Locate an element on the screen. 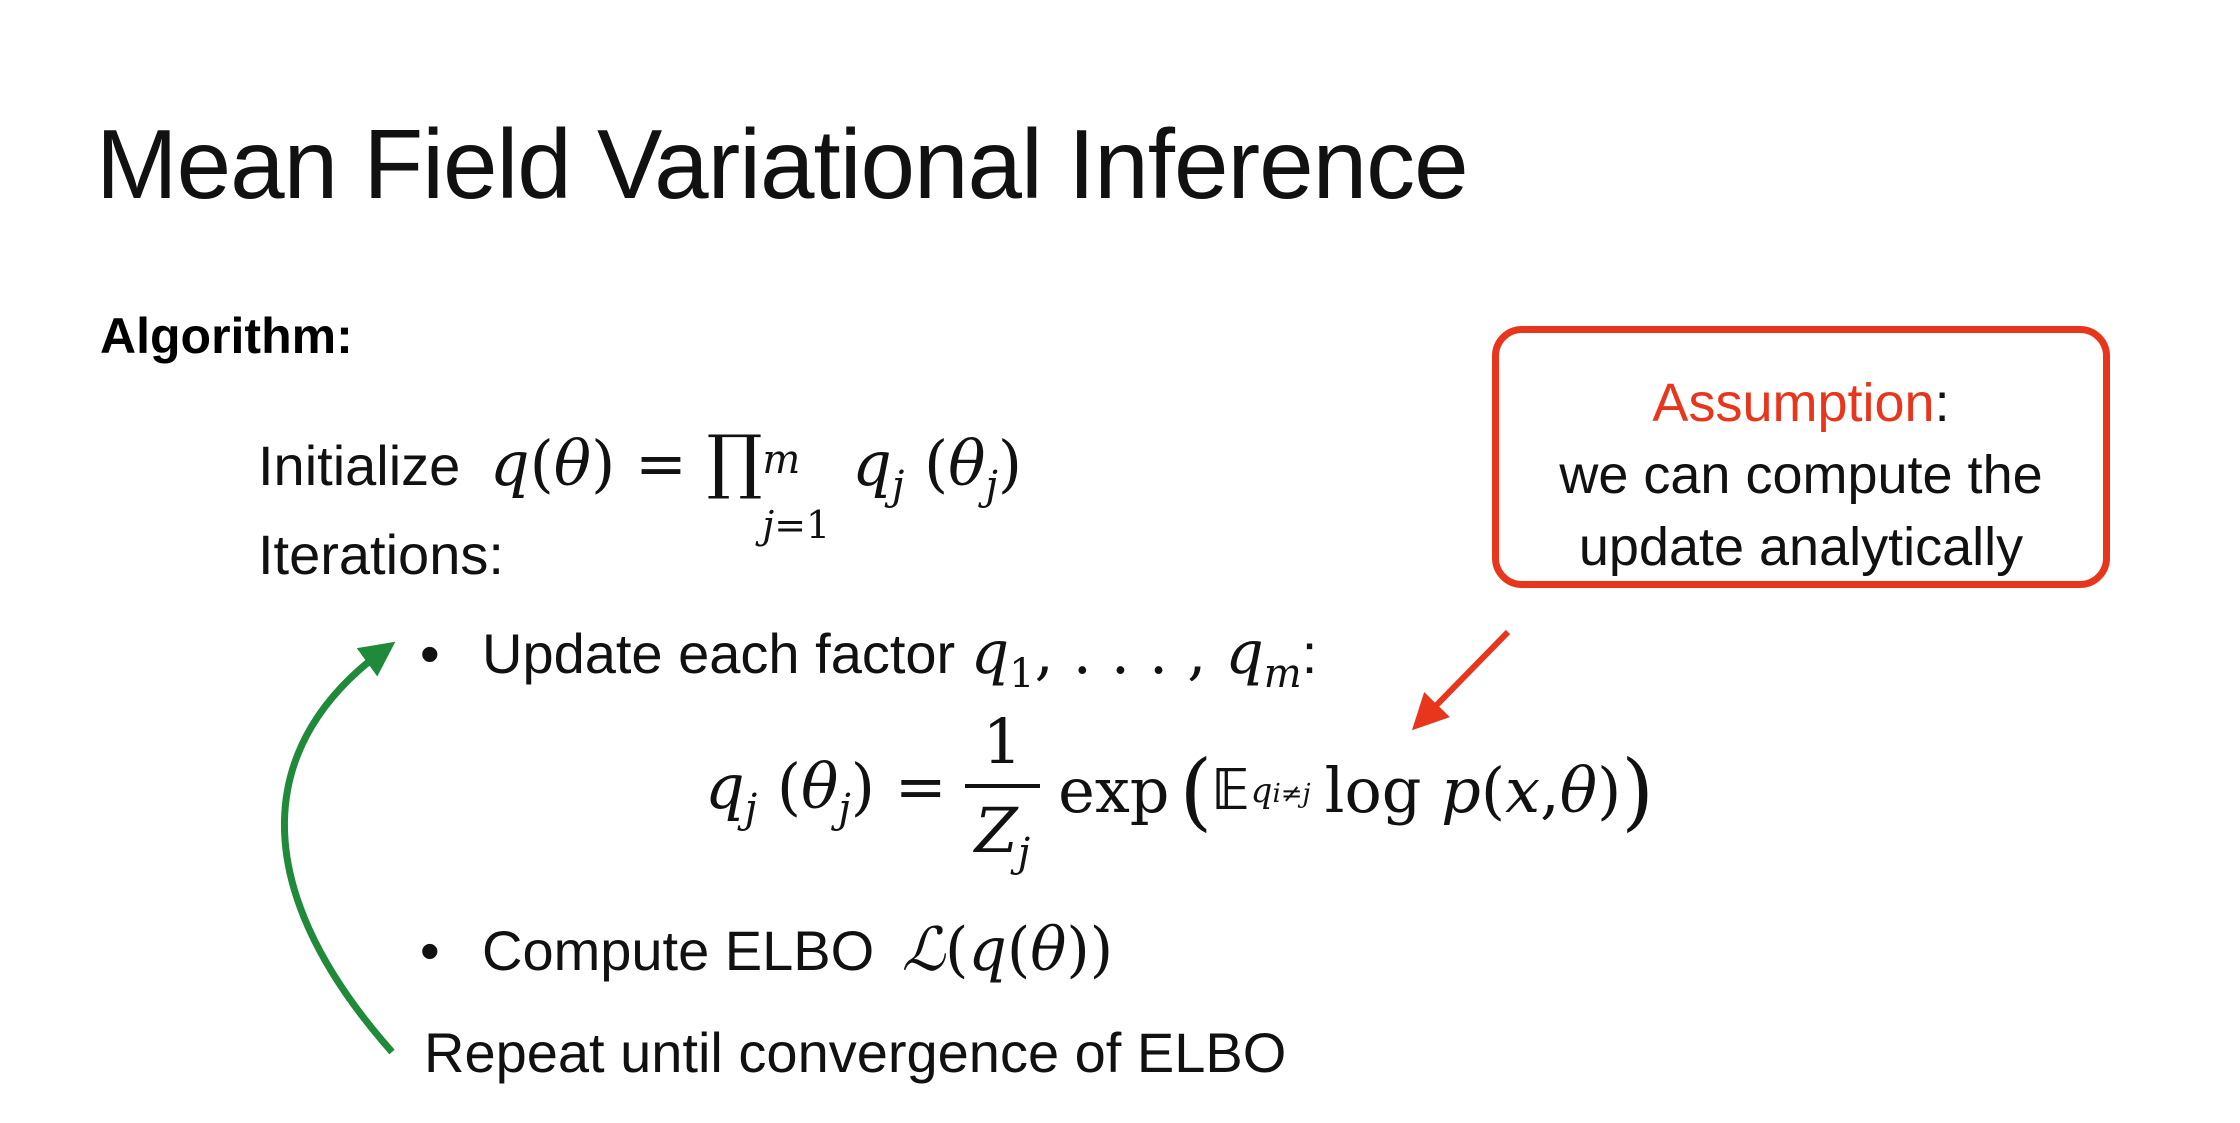 The image size is (2240, 1123). iterations-label: Iterations: is located at coordinates (381, 554).